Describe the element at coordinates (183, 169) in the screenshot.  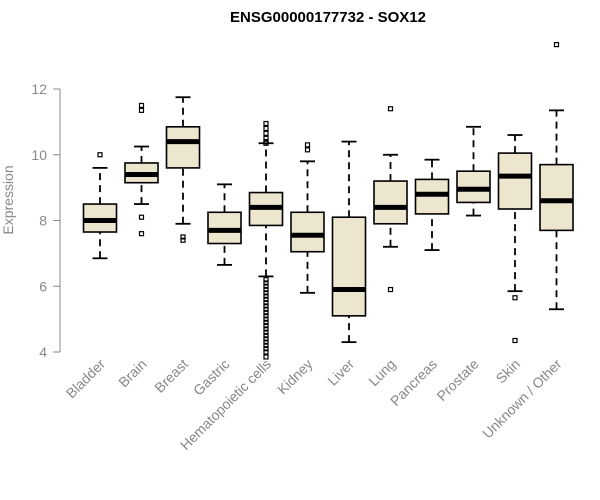
I see `box-group-breast` at that location.